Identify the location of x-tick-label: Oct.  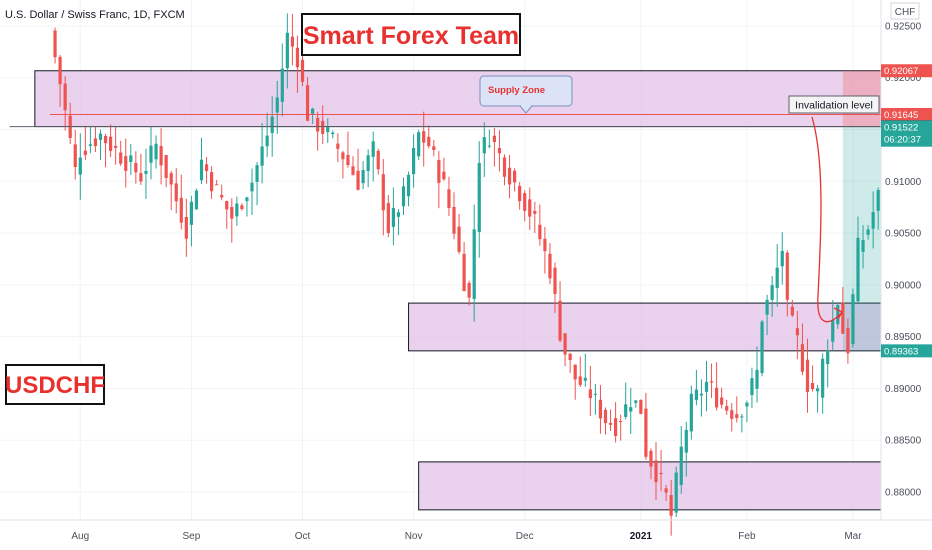
(303, 536).